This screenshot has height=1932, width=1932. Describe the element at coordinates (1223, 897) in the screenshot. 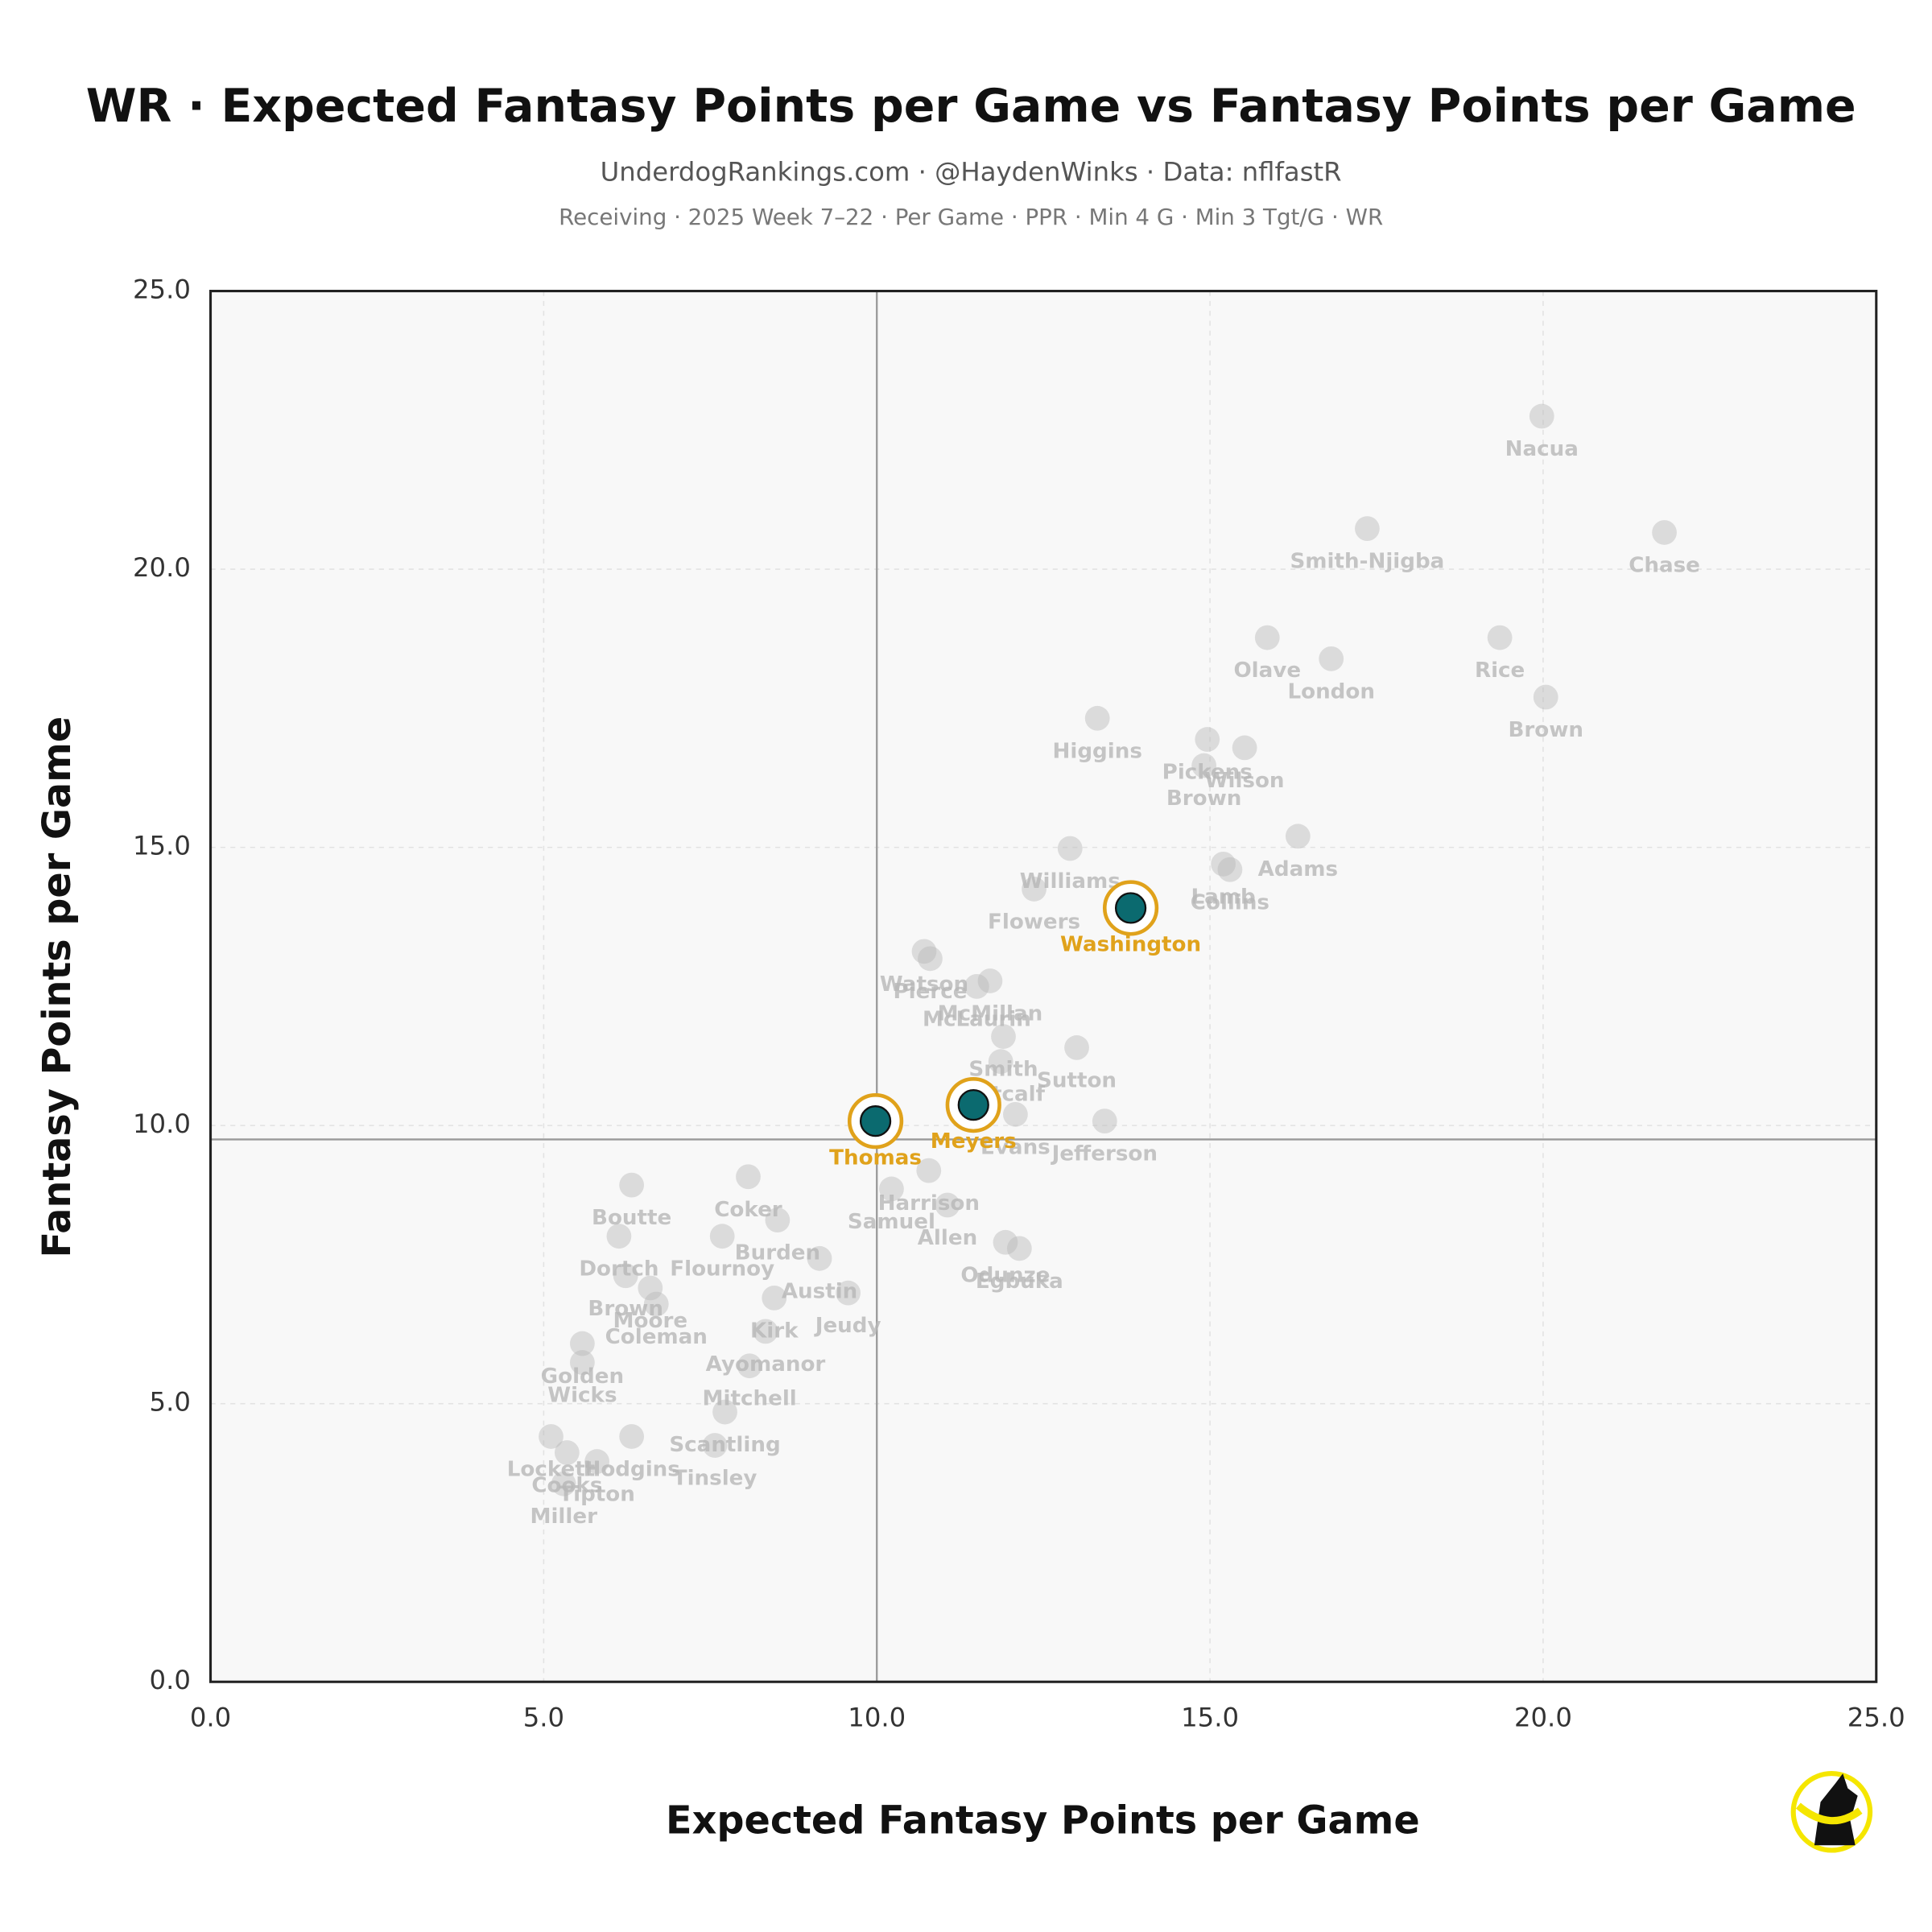

I see `point-label: Lamb` at that location.